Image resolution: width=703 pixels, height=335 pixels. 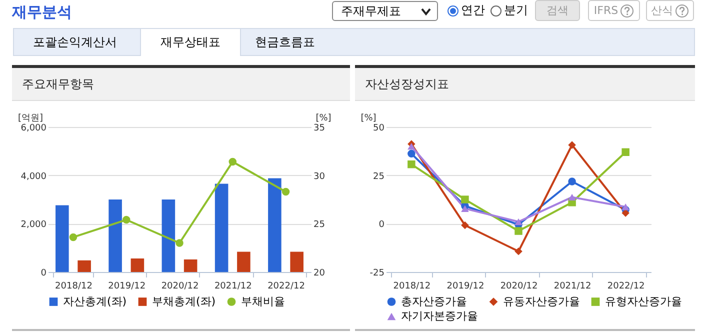 What do you see at coordinates (285, 42) in the screenshot?
I see `text: 현금흐름표` at bounding box center [285, 42].